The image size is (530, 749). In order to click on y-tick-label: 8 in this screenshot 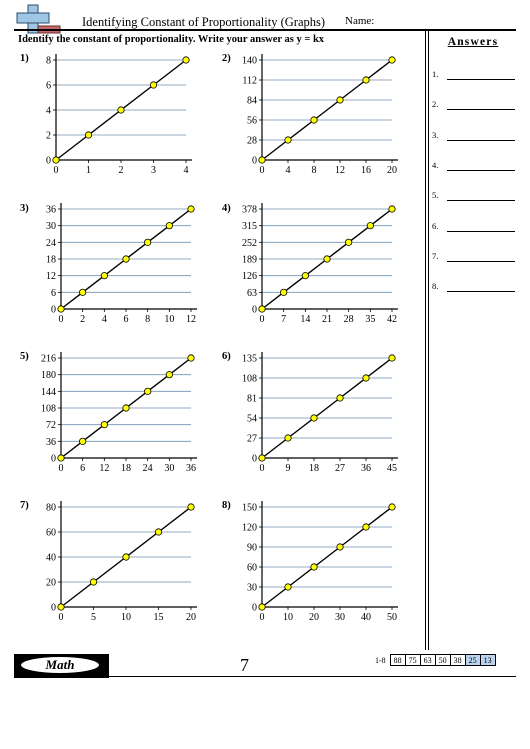, I will do `click(48, 61)`.